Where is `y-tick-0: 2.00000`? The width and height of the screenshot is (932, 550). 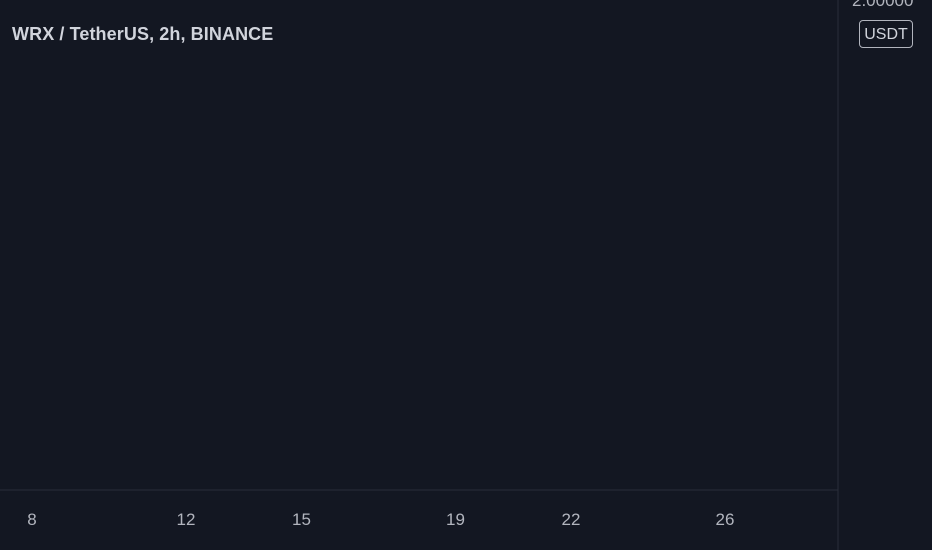
y-tick-0: 2.00000 is located at coordinates (882, 5).